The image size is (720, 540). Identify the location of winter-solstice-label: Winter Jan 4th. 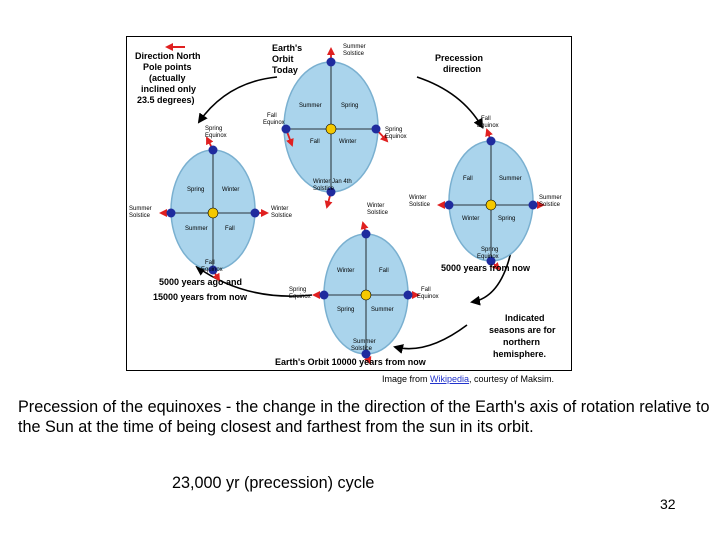
(332, 182).